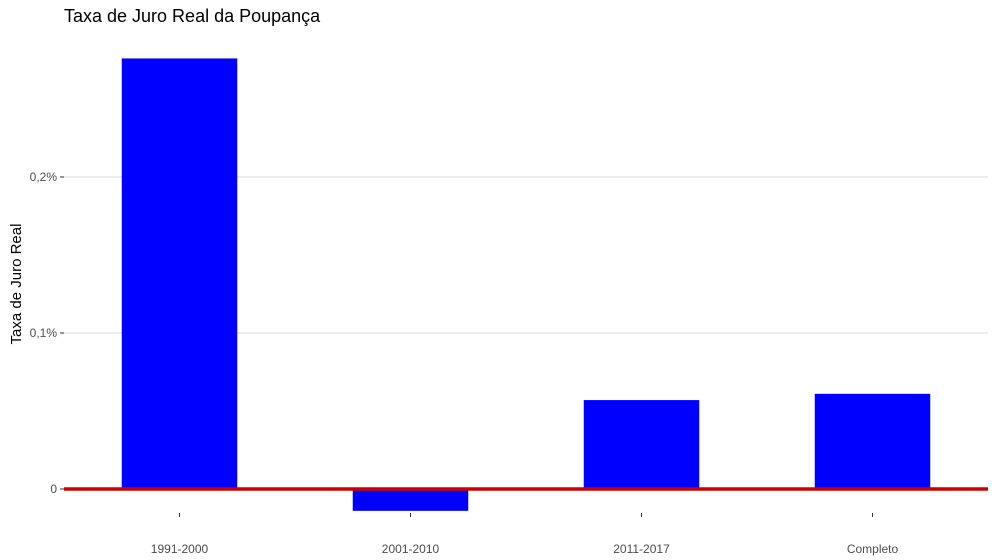 The image size is (992, 560). What do you see at coordinates (44, 177) in the screenshot?
I see `y-tick-label: 0,2%` at bounding box center [44, 177].